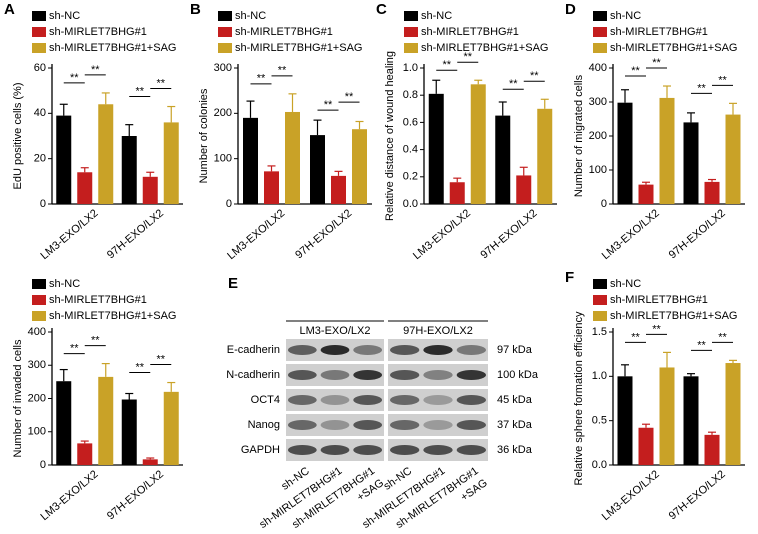  What do you see at coordinates (264, 425) in the screenshot?
I see `row-label: Nanog` at bounding box center [264, 425].